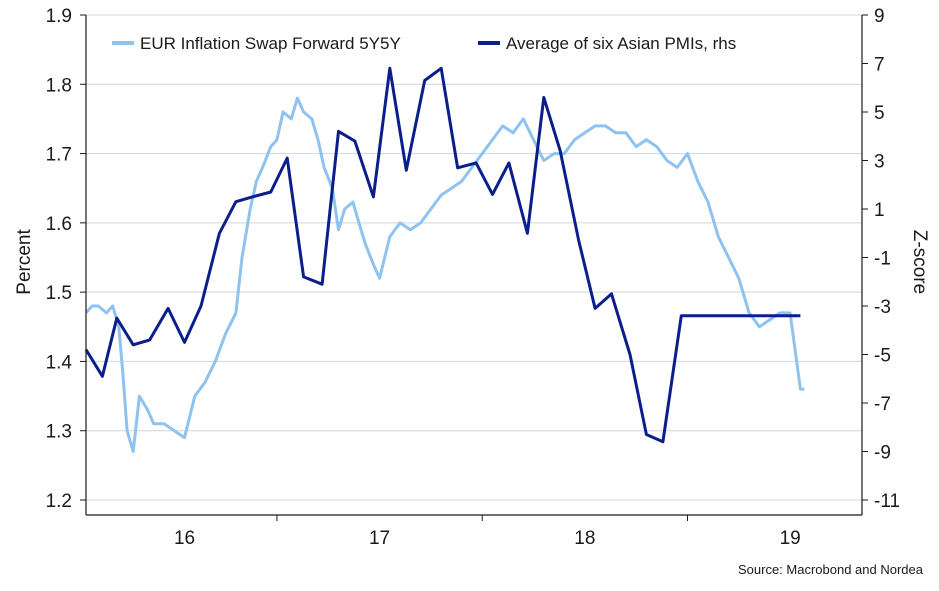  I want to click on y2-tick-label: -1, so click(882, 259).